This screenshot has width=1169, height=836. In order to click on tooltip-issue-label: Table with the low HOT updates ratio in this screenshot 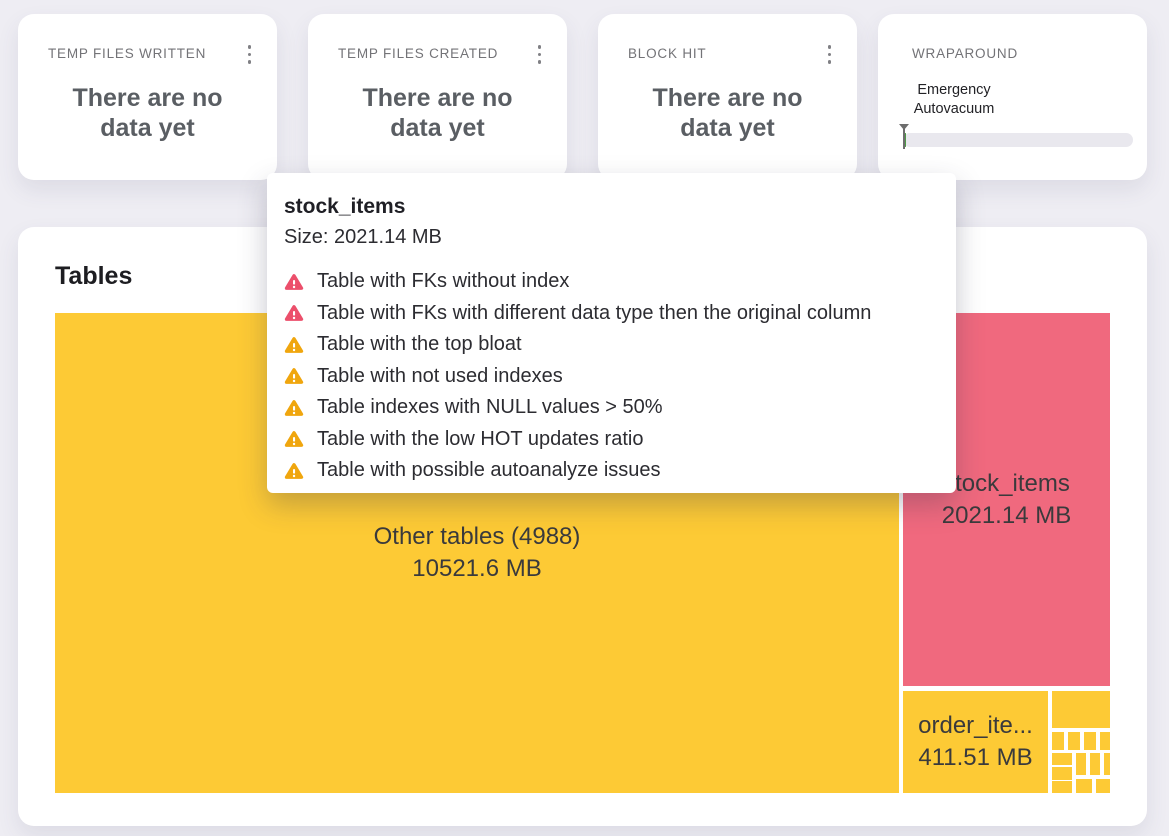, I will do `click(480, 438)`.